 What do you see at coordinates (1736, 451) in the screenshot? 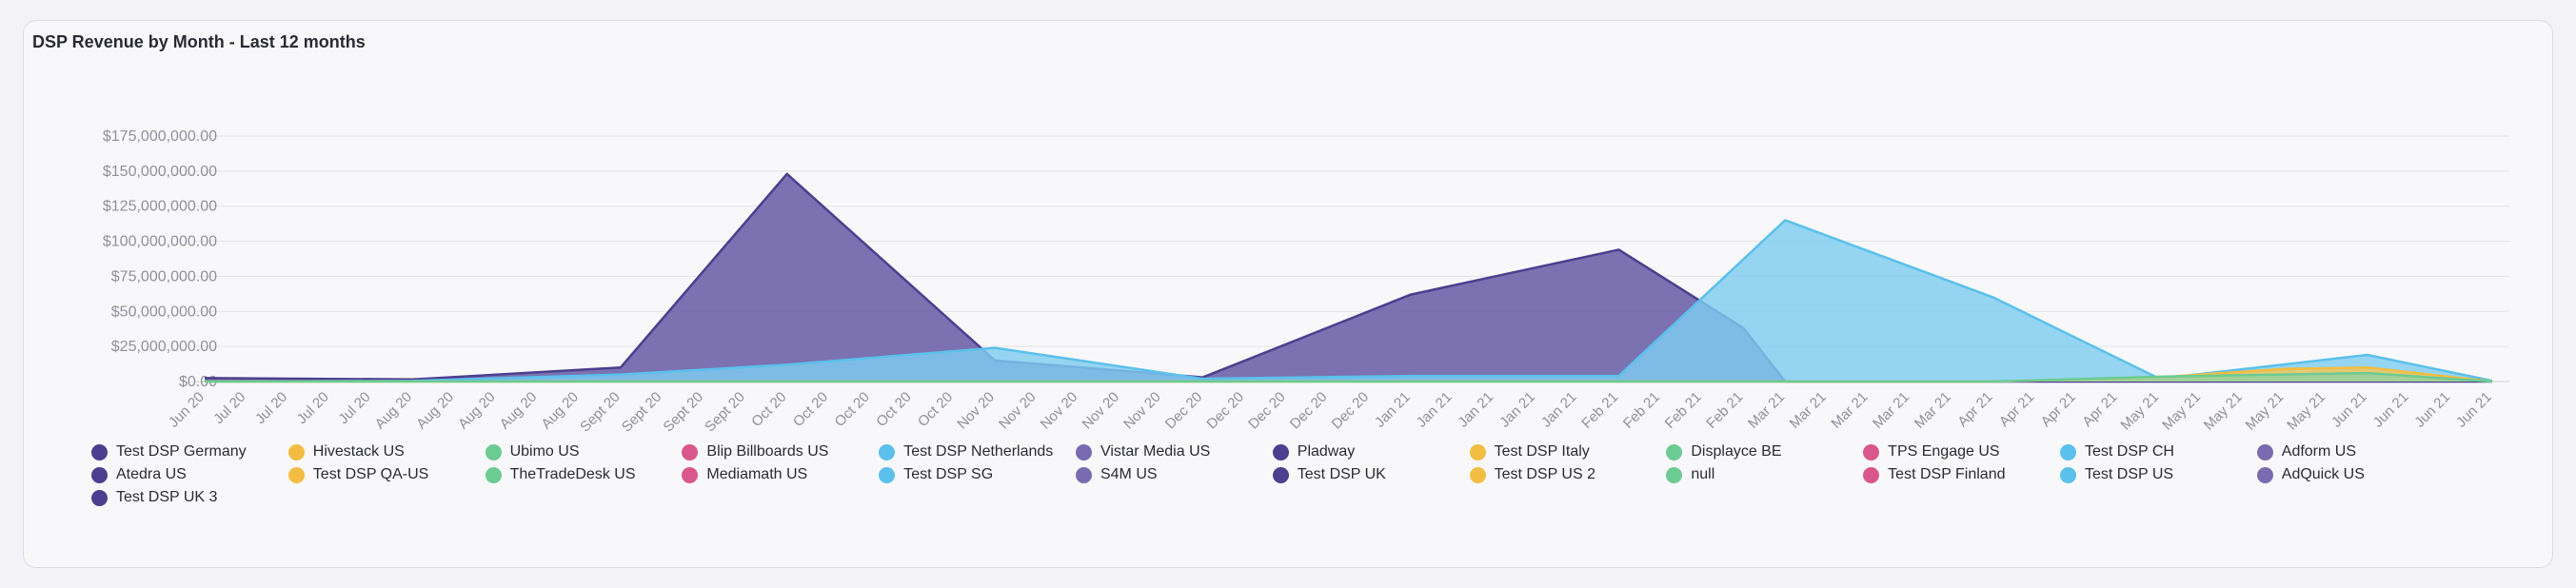
I see `legend-label: Displayce BE` at bounding box center [1736, 451].